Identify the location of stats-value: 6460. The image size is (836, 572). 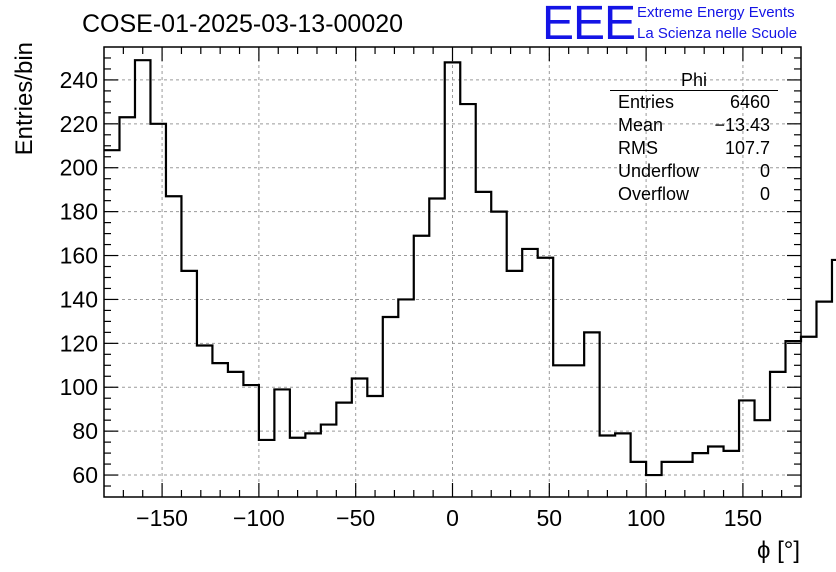
(749, 102).